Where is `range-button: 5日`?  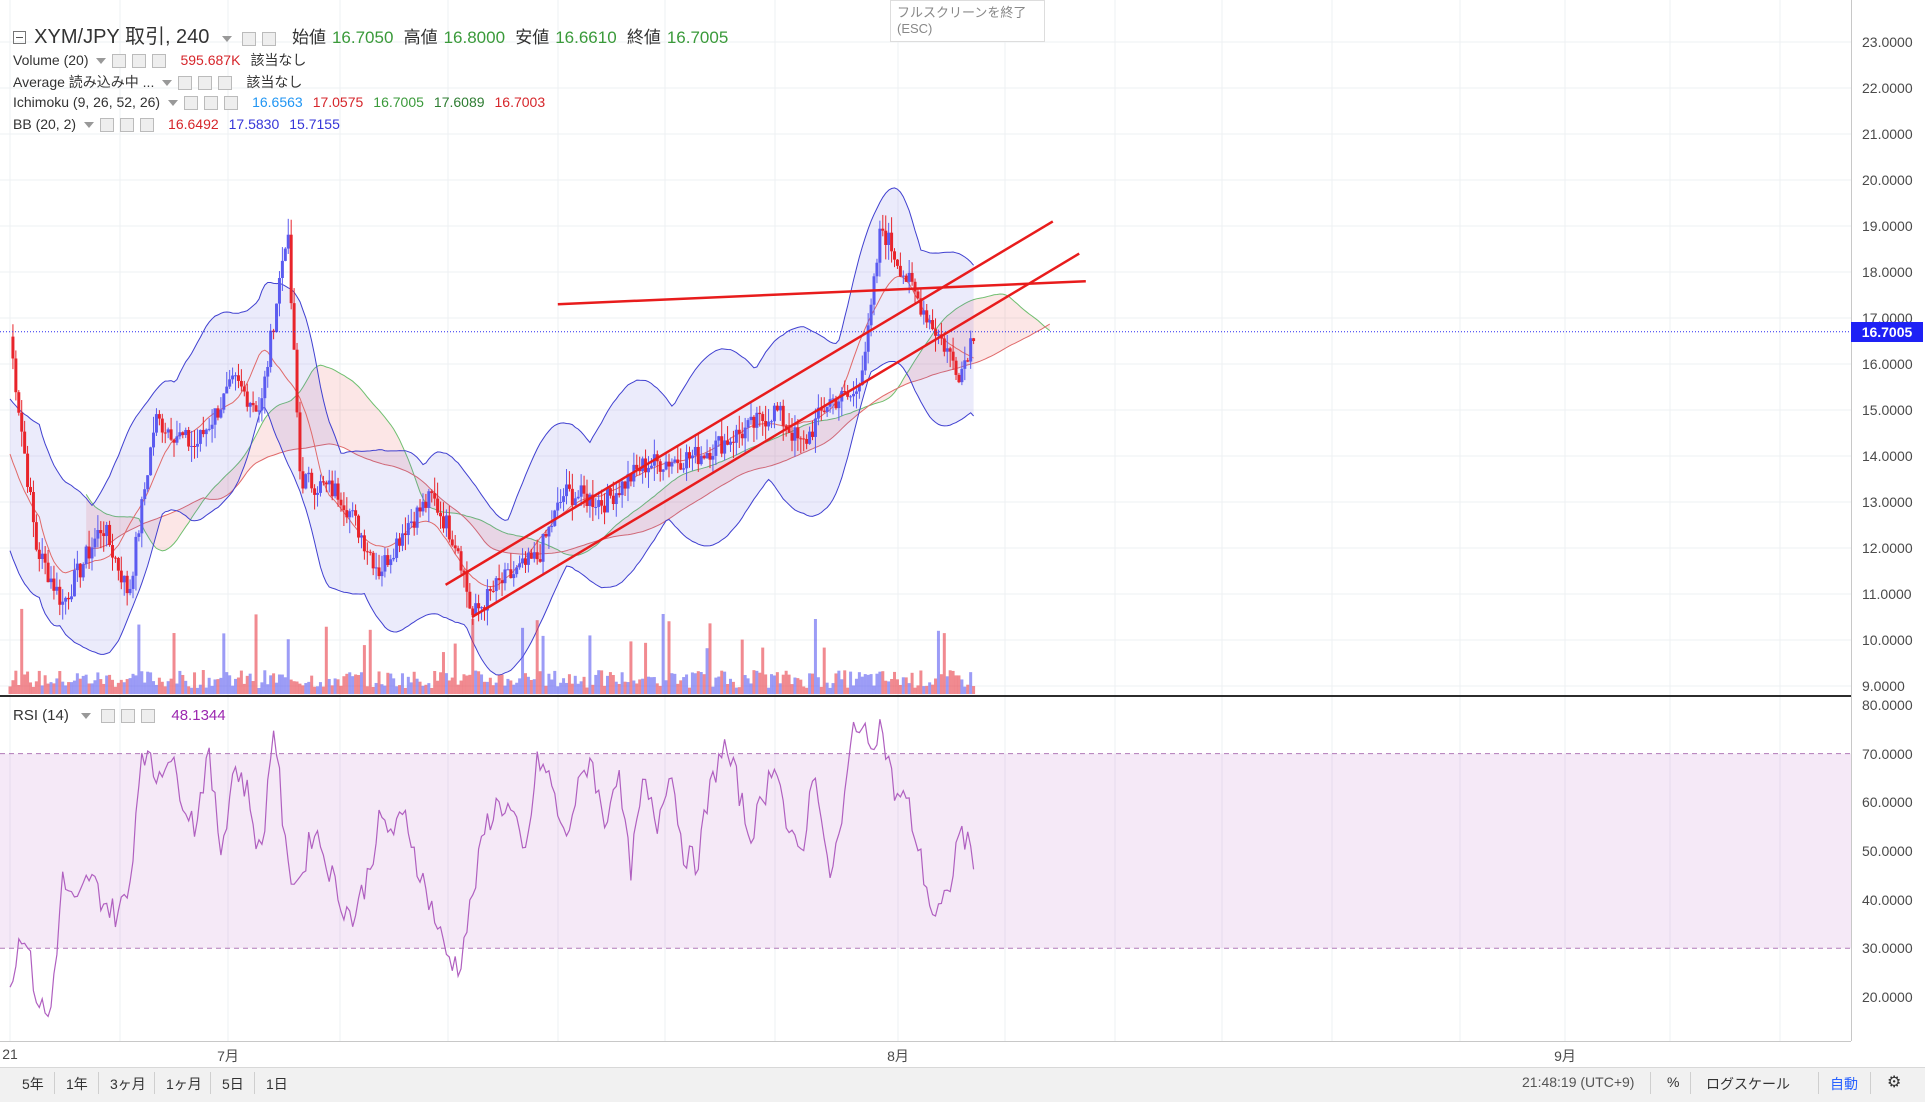 range-button: 5日 is located at coordinates (233, 1084).